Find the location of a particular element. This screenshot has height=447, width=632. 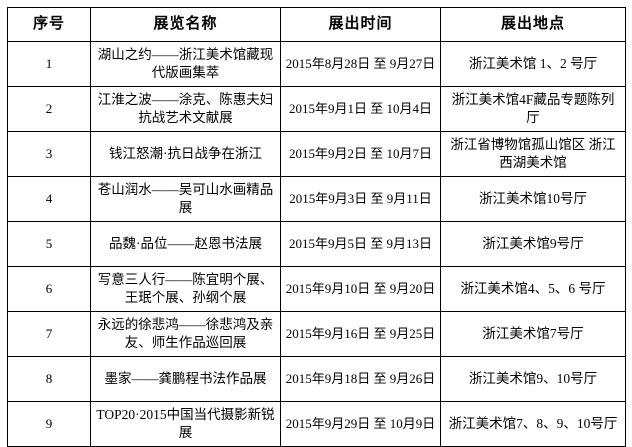

table-header: 序号 展览名称 展出时间 展出地点 is located at coordinates (316, 24).